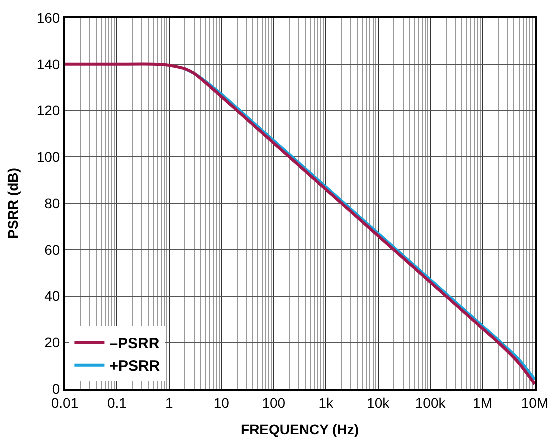  I want to click on y-tick-label: 80, so click(52, 203).